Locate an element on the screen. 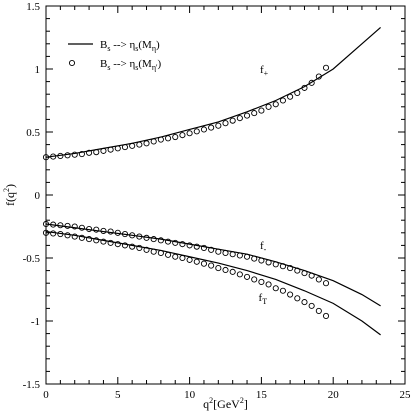 The width and height of the screenshot is (415, 415). legend-label-mid: --> η is located at coordinates (122, 64).